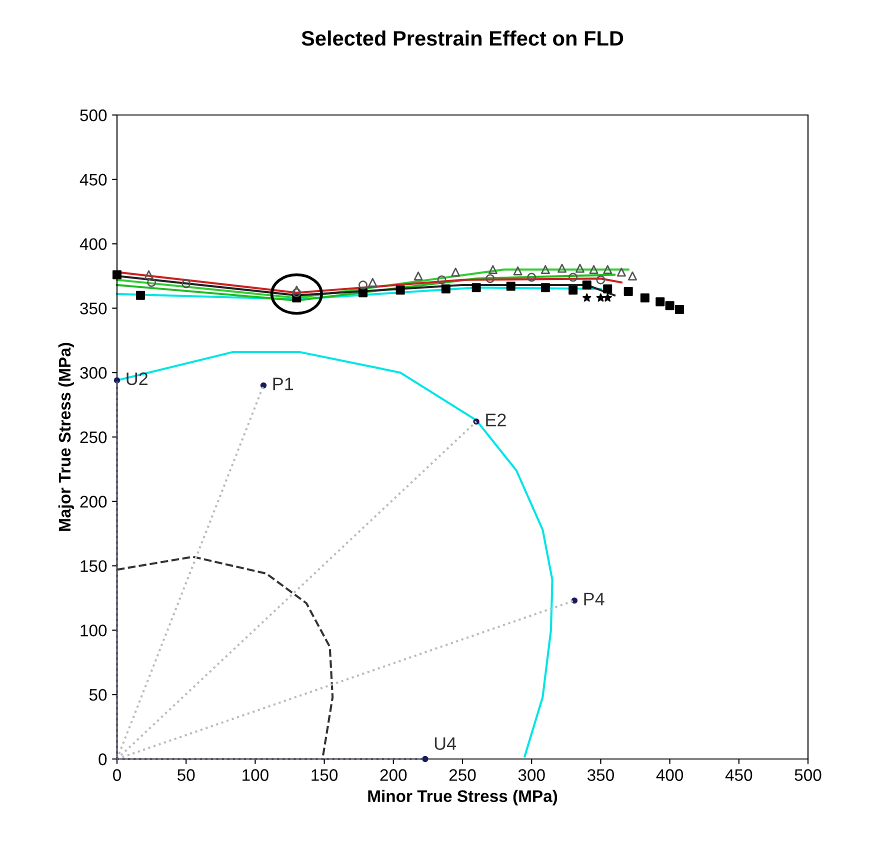  I want to click on y-tick-label: 250, so click(93, 437).